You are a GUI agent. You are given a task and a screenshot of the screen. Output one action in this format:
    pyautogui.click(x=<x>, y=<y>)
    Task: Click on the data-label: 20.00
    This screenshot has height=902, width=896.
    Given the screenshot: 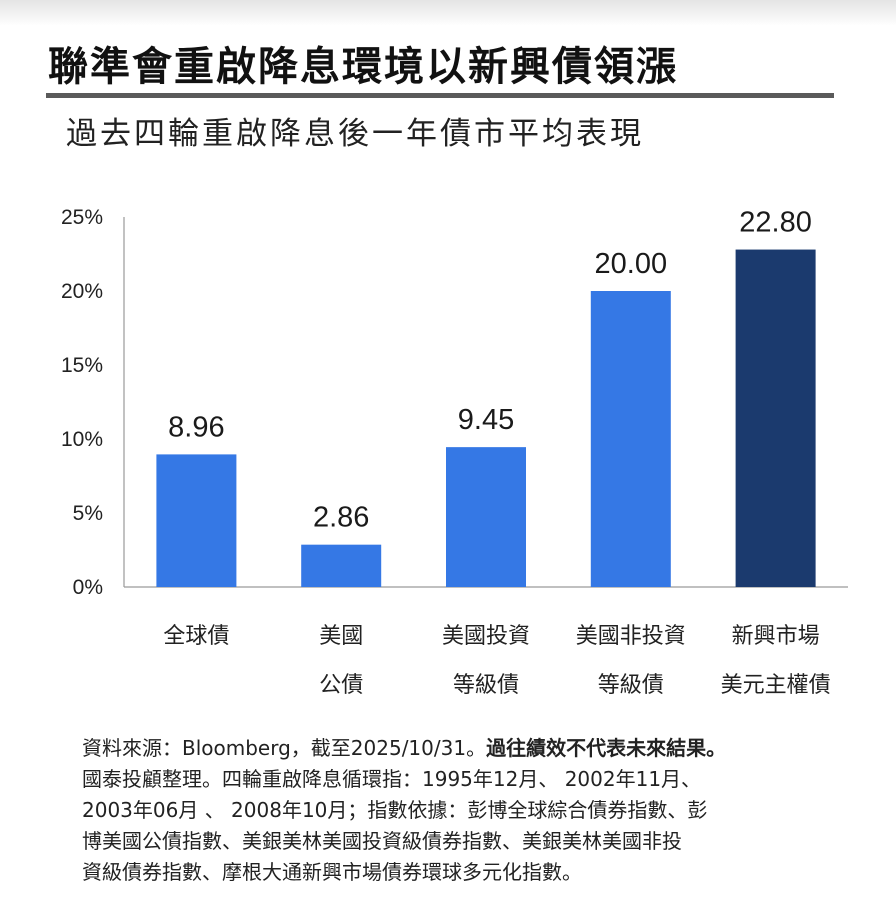 What is the action you would take?
    pyautogui.click(x=631, y=264)
    